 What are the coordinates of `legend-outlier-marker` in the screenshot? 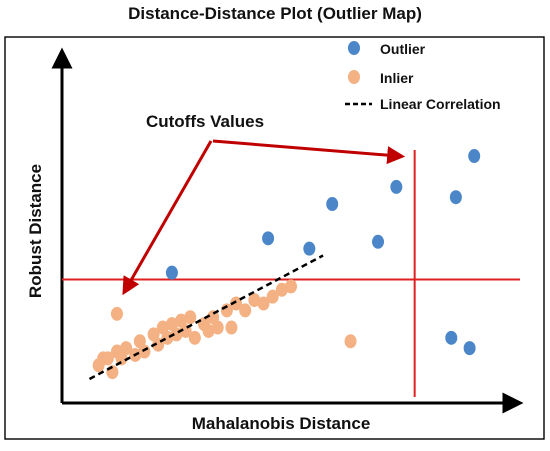 It's located at (354, 48).